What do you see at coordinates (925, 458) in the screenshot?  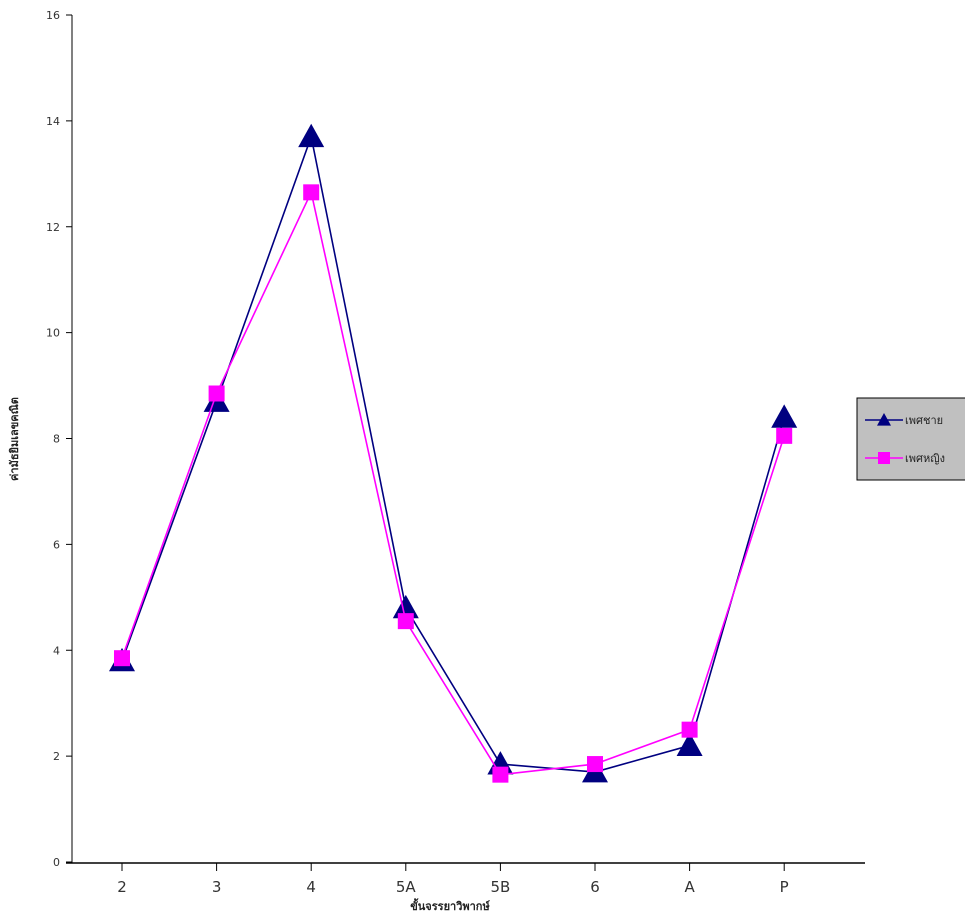 I see `legend-label: เพศหญิง` at bounding box center [925, 458].